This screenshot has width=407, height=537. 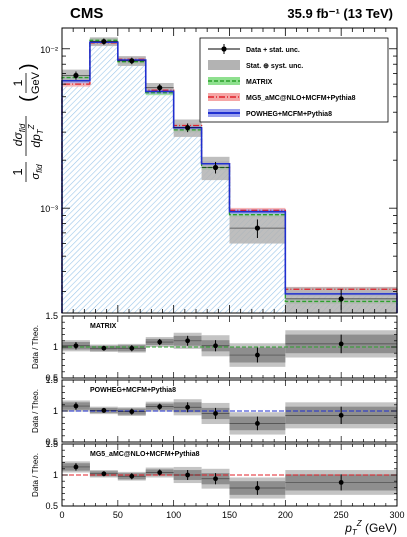 I want to click on x-axis-label: pTZ (GeV), so click(x=370, y=528).